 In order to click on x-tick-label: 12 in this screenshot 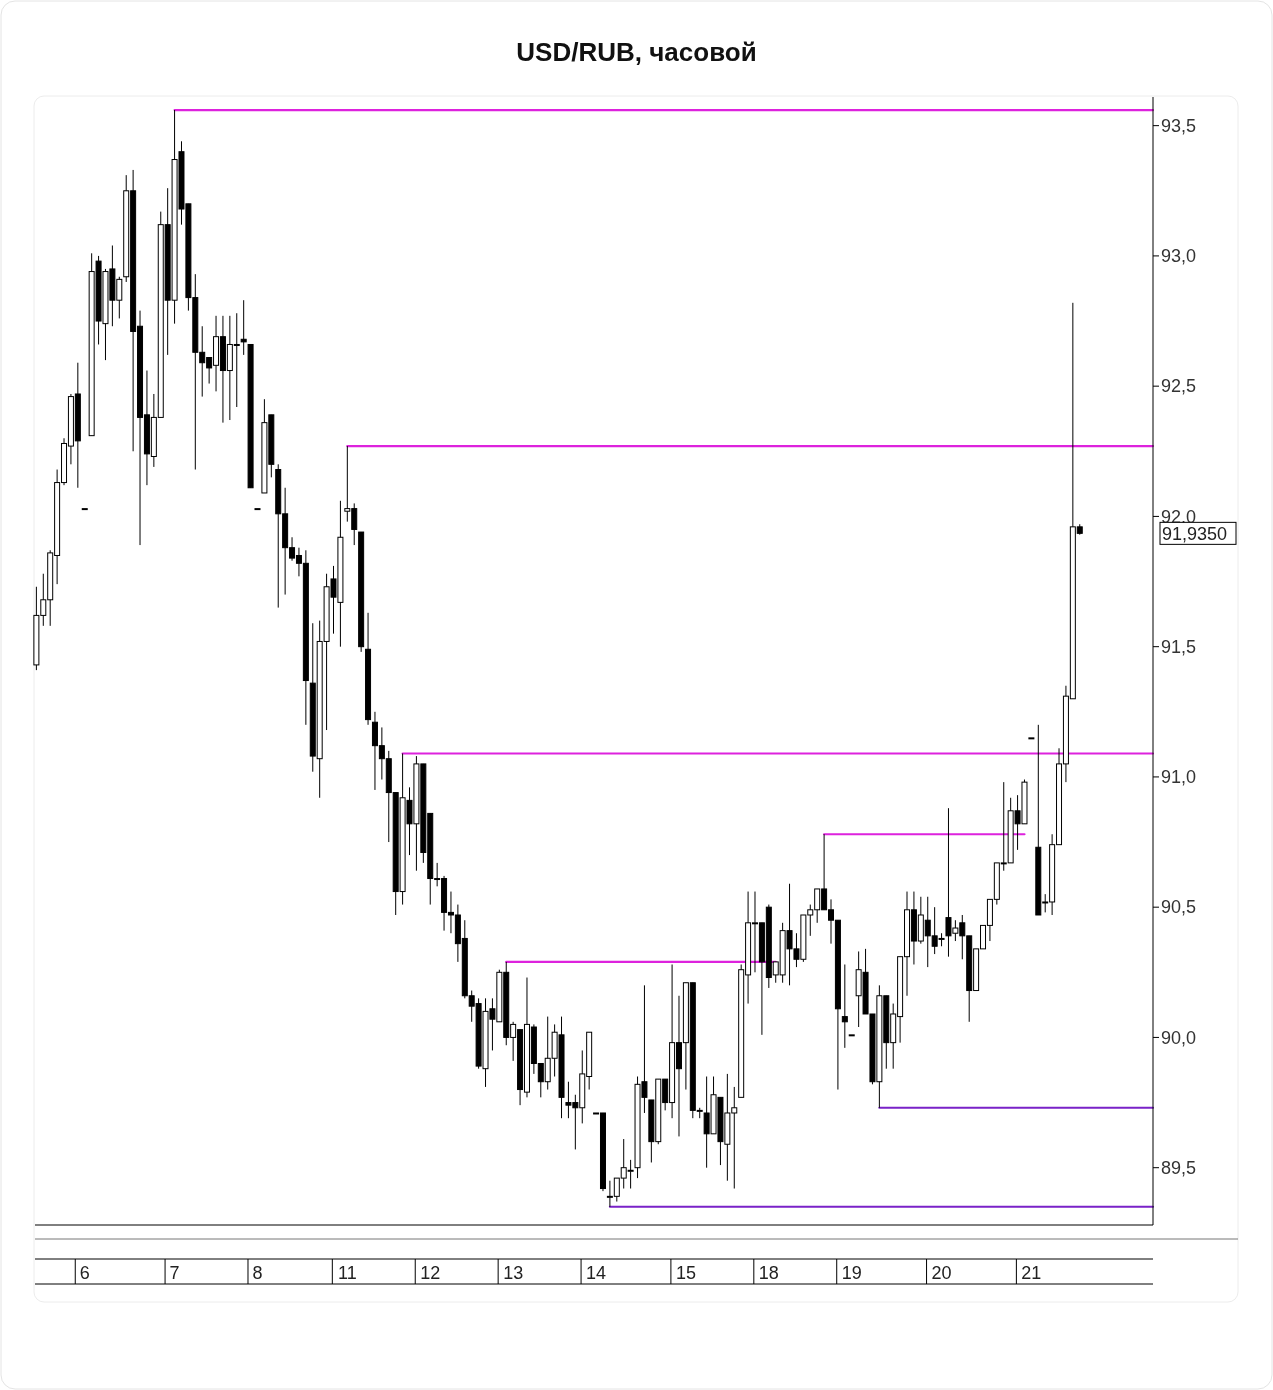, I will do `click(430, 1273)`.